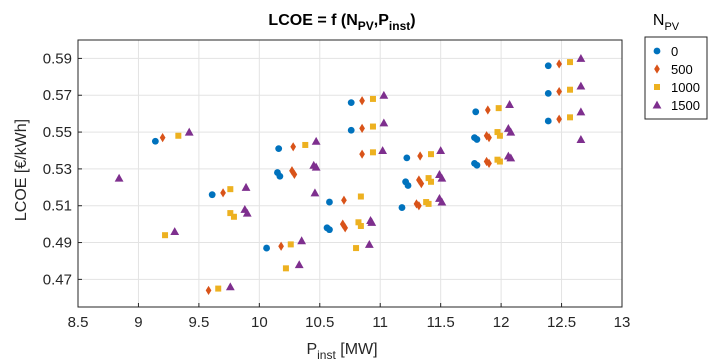 This screenshot has height=360, width=716. What do you see at coordinates (349, 317) in the screenshot?
I see `x-axis-ticks: 8.5 9 9.5 10 10.5 11 11.5 12 12.5 13` at bounding box center [349, 317].